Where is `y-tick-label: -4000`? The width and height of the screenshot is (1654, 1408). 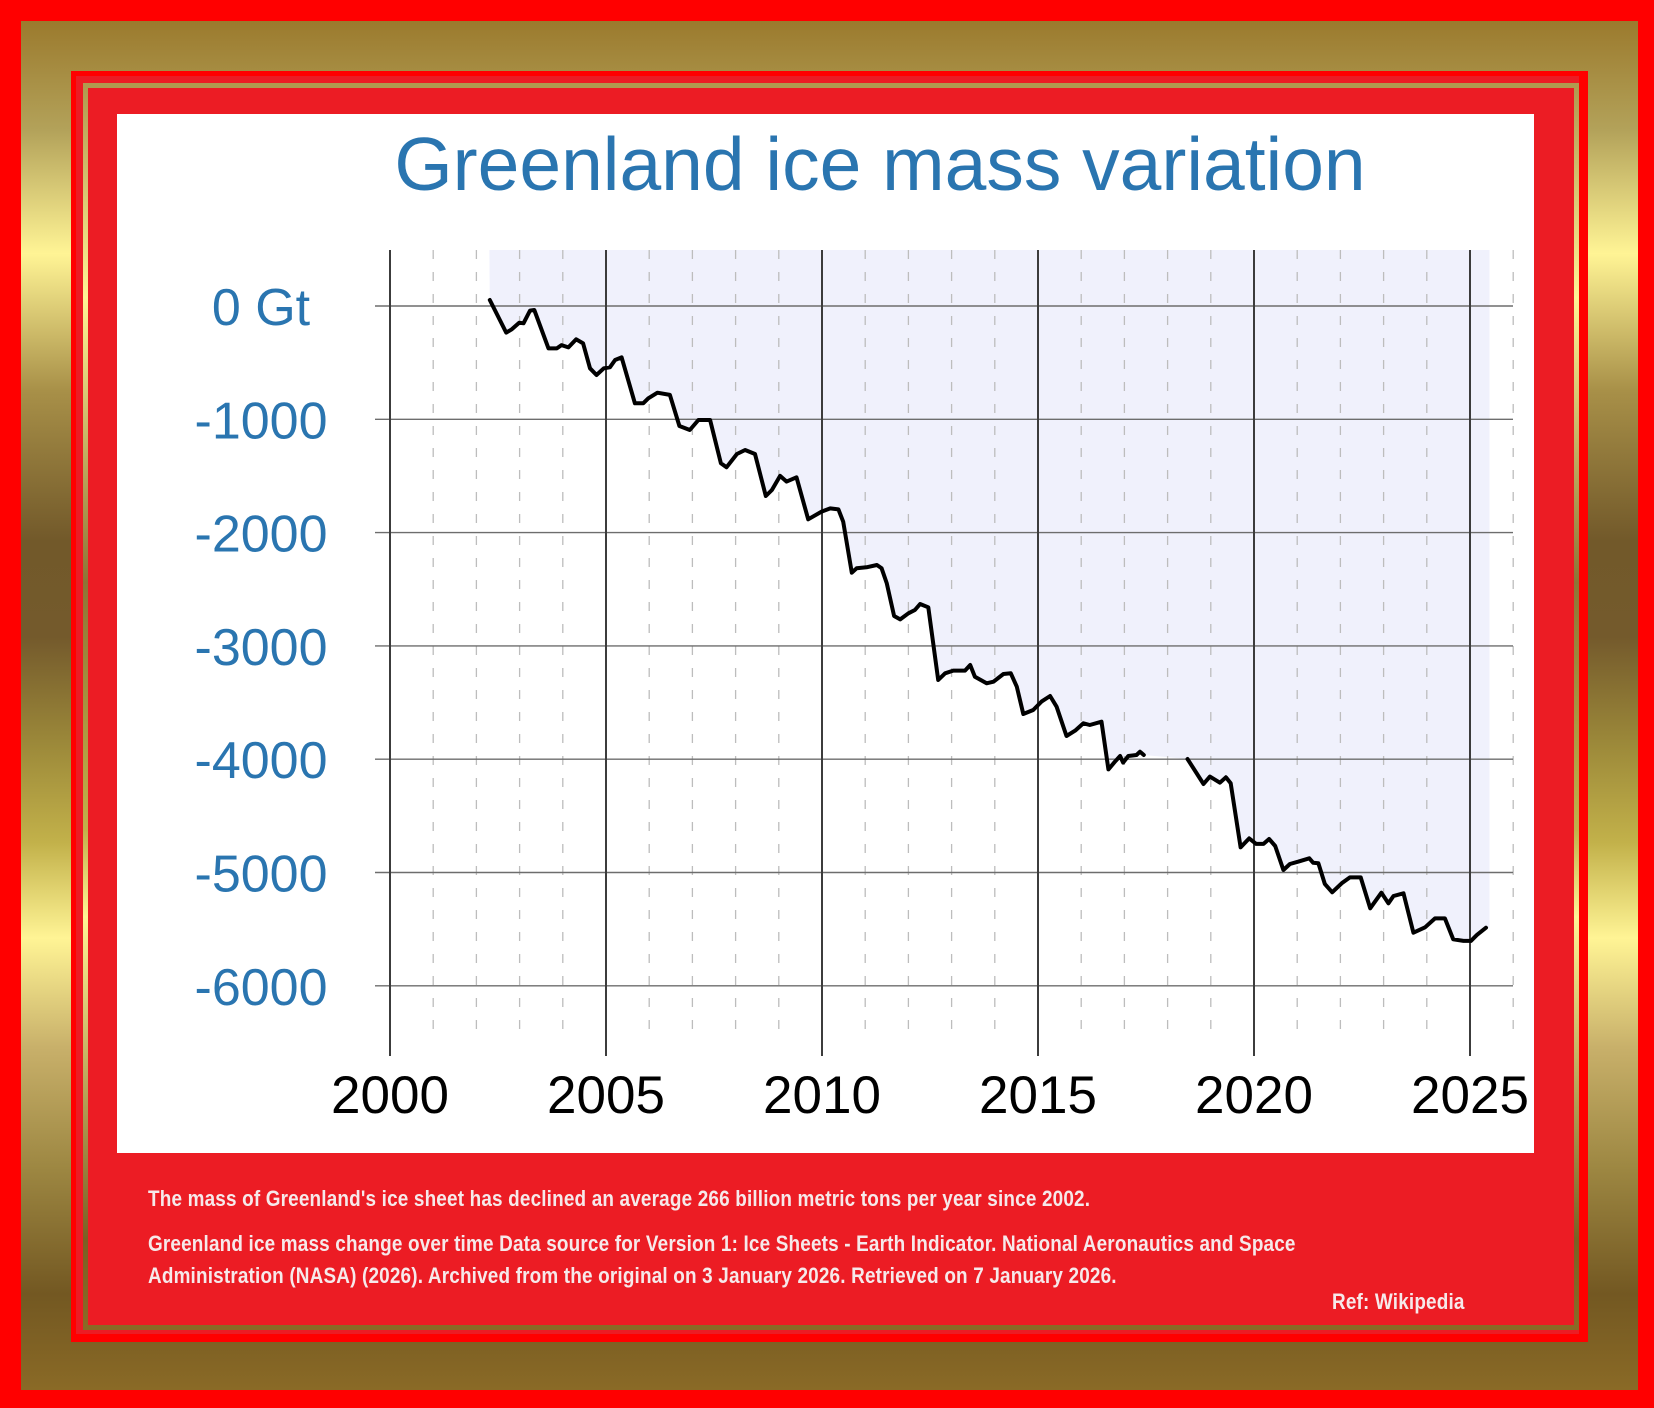
y-tick-label: -4000 is located at coordinates (261, 761).